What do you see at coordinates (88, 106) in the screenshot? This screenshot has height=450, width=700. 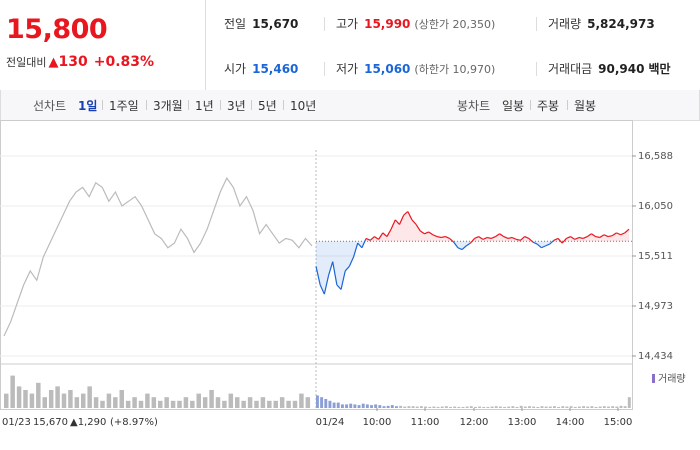 I see `period-tab-0: 1일` at bounding box center [88, 106].